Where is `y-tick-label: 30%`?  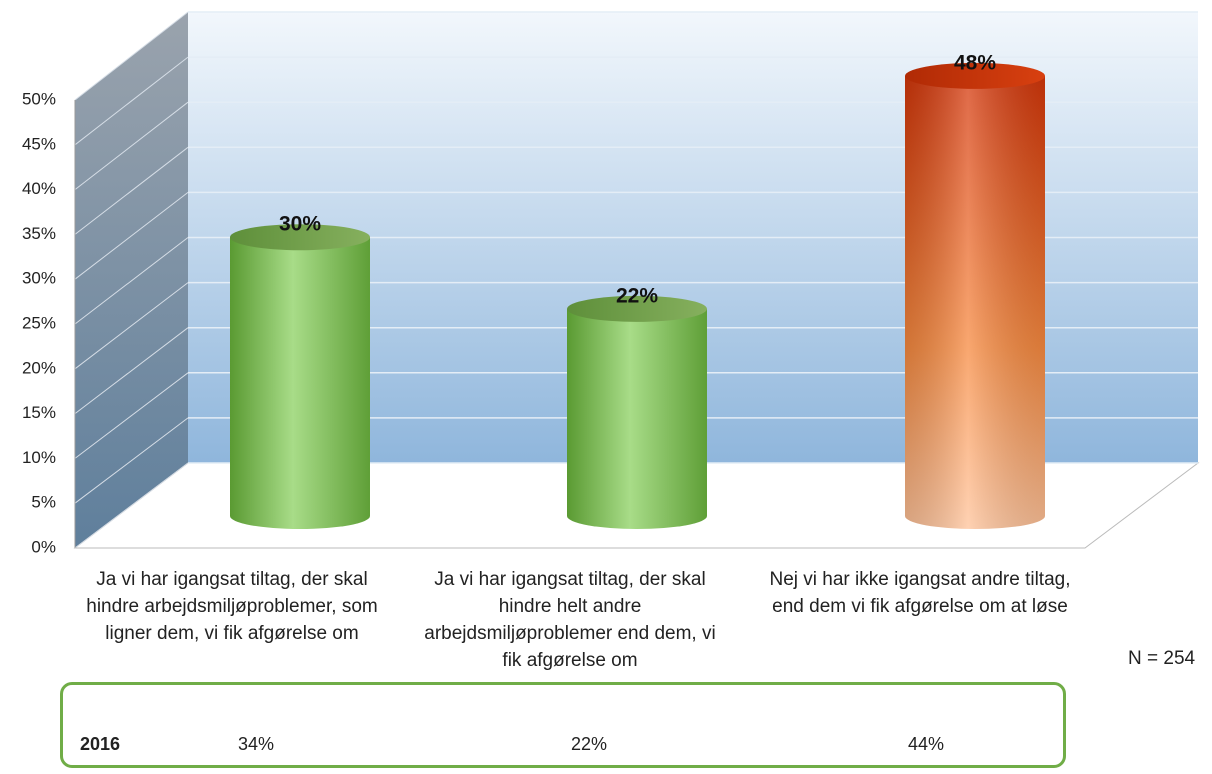
y-tick-label: 30% is located at coordinates (39, 278).